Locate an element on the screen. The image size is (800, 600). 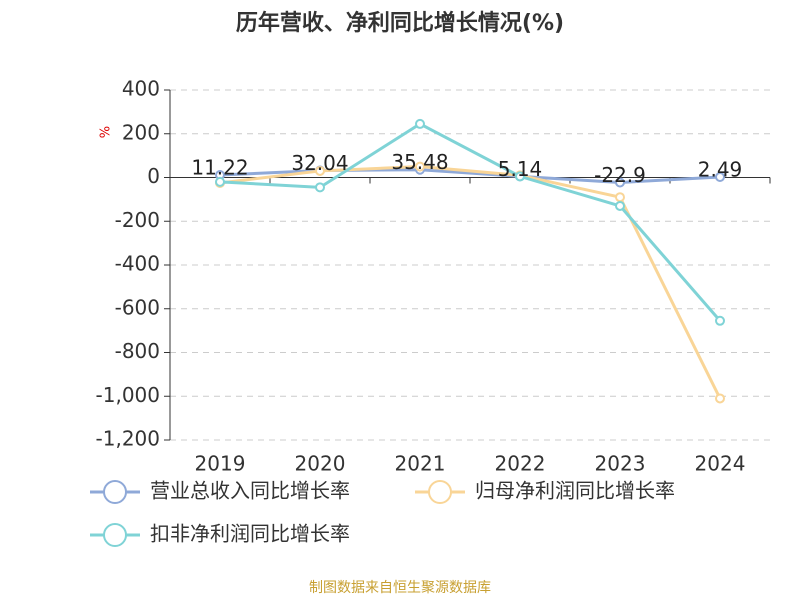
y-tick-label: -600 is located at coordinates (137, 307).